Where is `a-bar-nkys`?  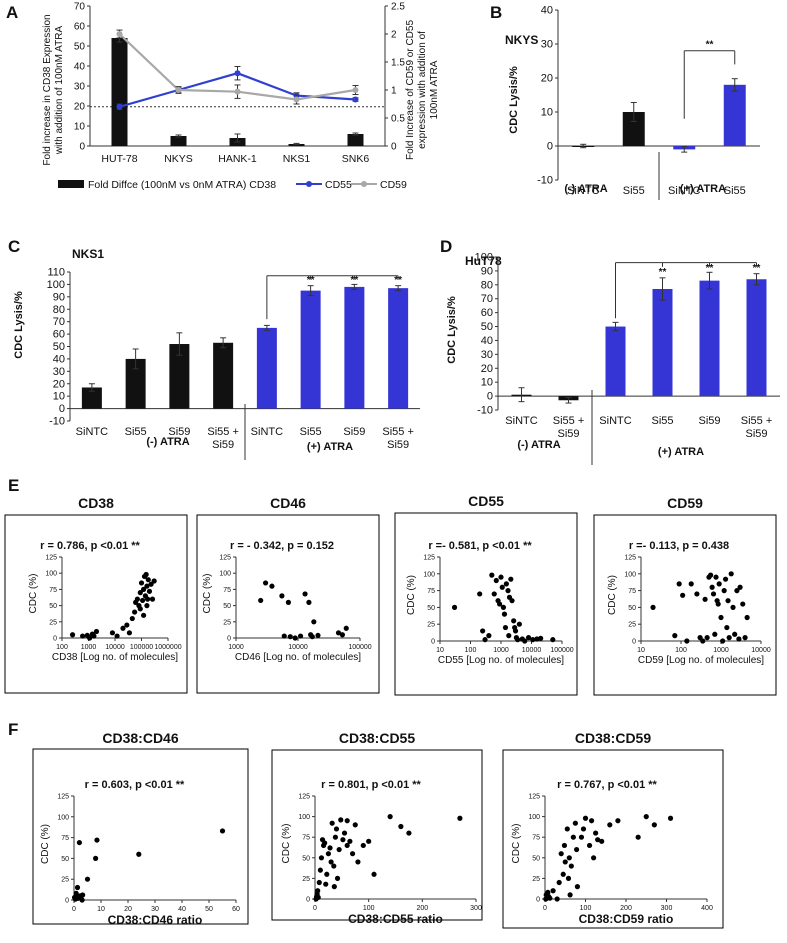 a-bar-nkys is located at coordinates (178, 141).